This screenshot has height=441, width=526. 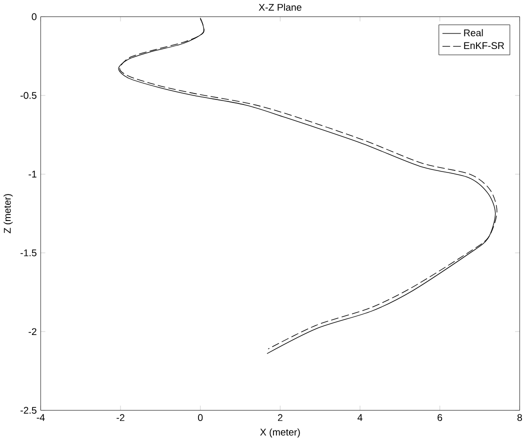 I want to click on x-tick-label: 8, so click(x=519, y=417).